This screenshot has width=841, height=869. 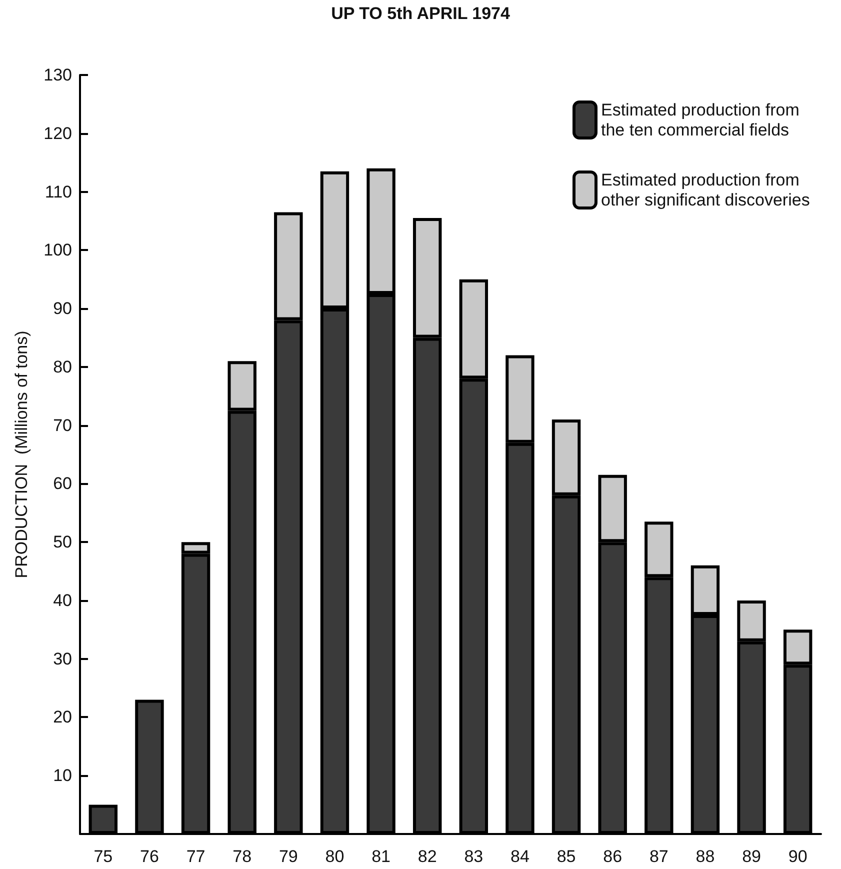 I want to click on legend-label: Estimated production from other significant discoveries, so click(x=705, y=190).